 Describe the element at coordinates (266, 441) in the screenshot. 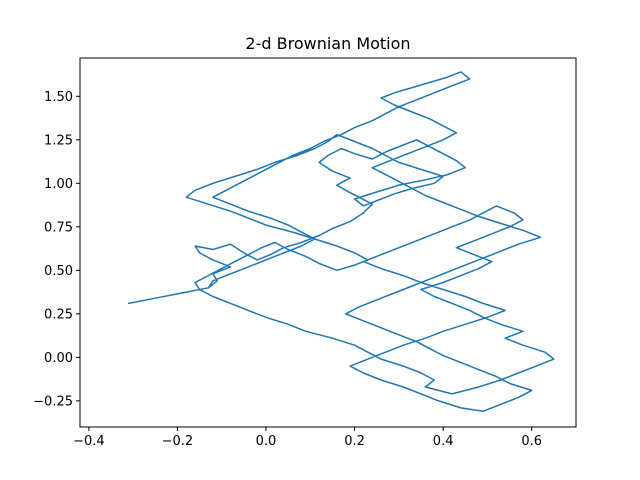

I see `x-tick-label: 0.0` at that location.